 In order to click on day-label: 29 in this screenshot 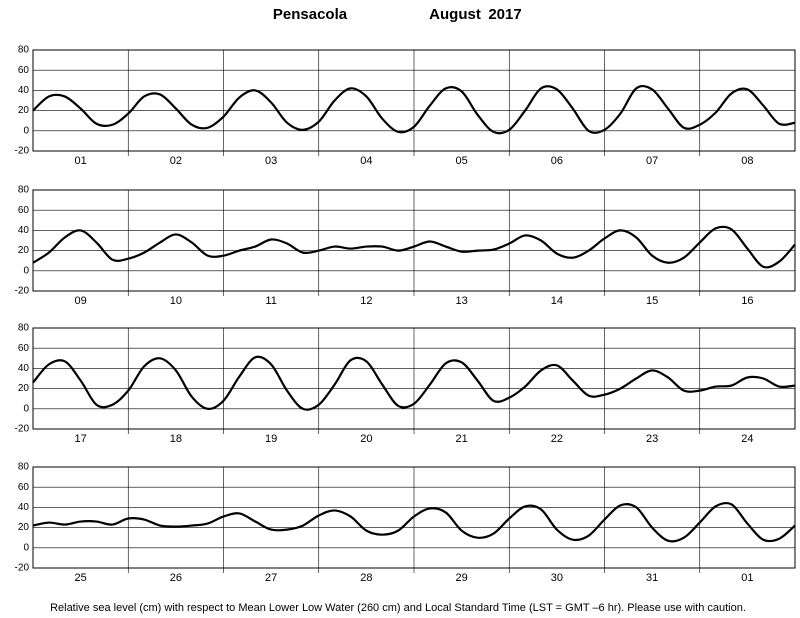, I will do `click(462, 578)`.